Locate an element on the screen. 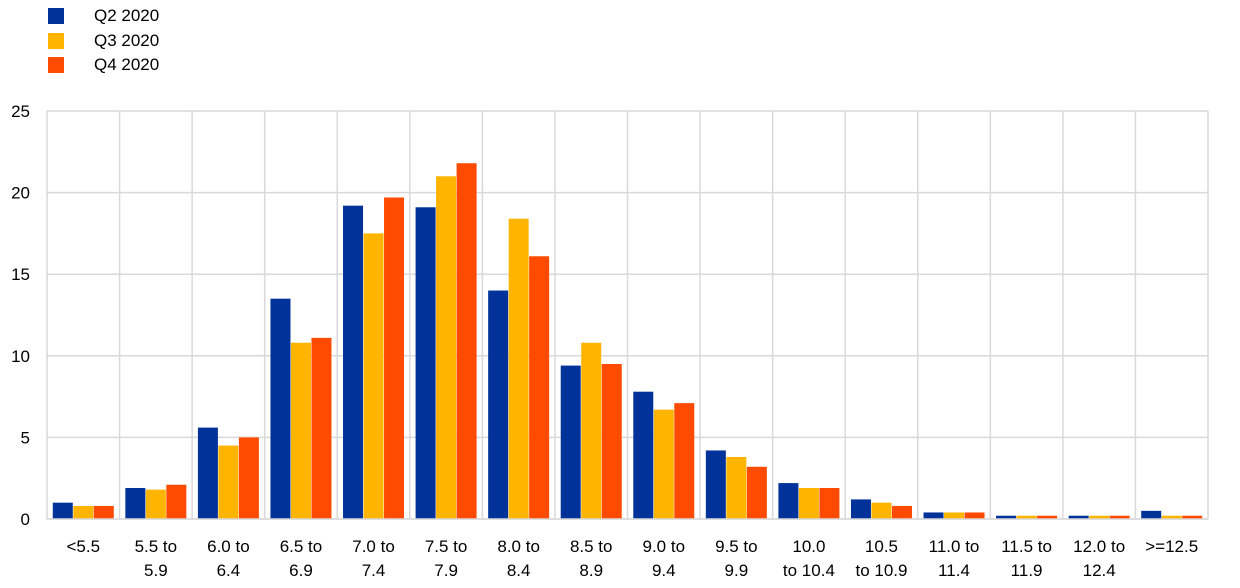  x-tick-label: 10.0 is located at coordinates (808, 546).